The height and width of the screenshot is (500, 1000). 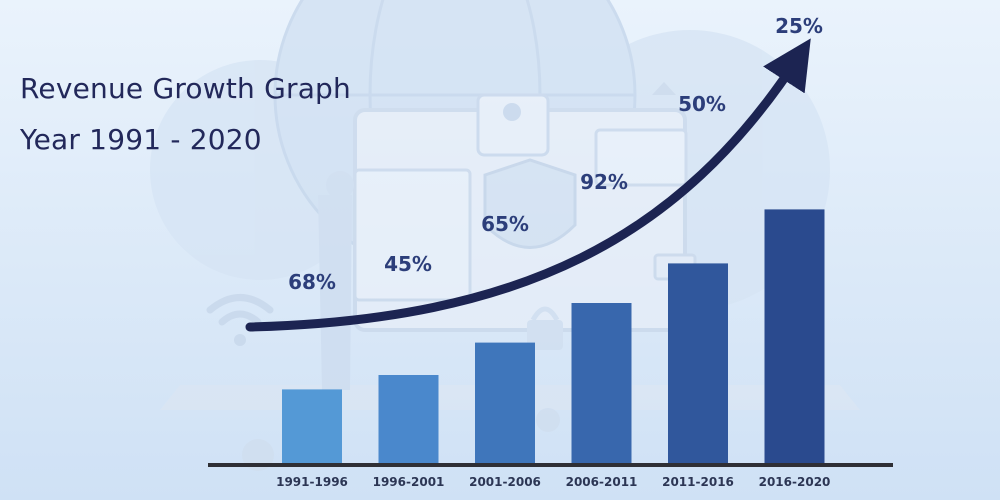 I want to click on wifi-icon, so click(x=240, y=310).